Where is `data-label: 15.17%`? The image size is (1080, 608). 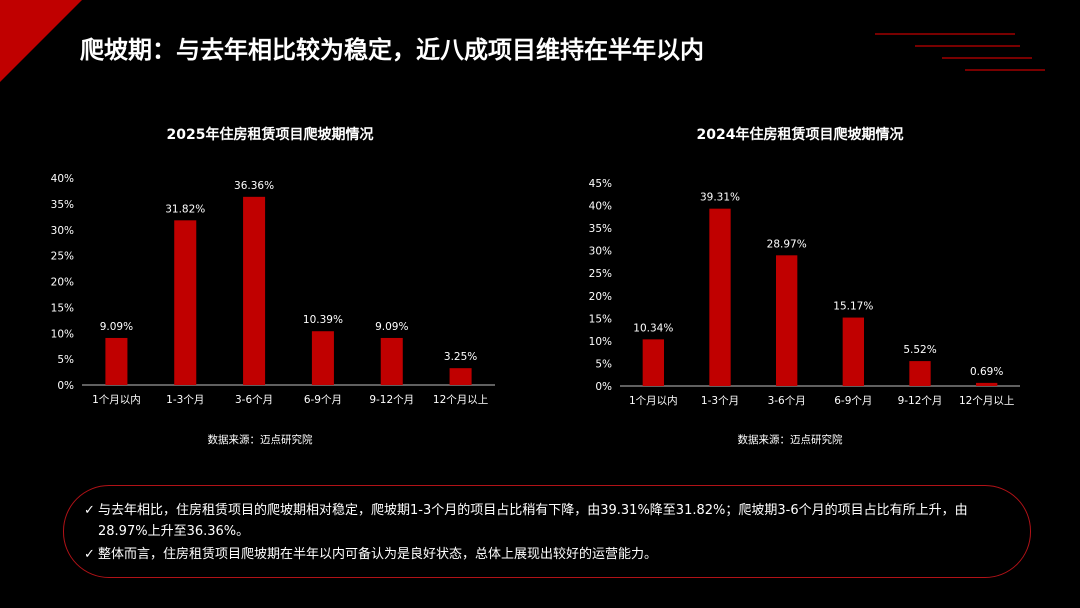 data-label: 15.17% is located at coordinates (853, 307).